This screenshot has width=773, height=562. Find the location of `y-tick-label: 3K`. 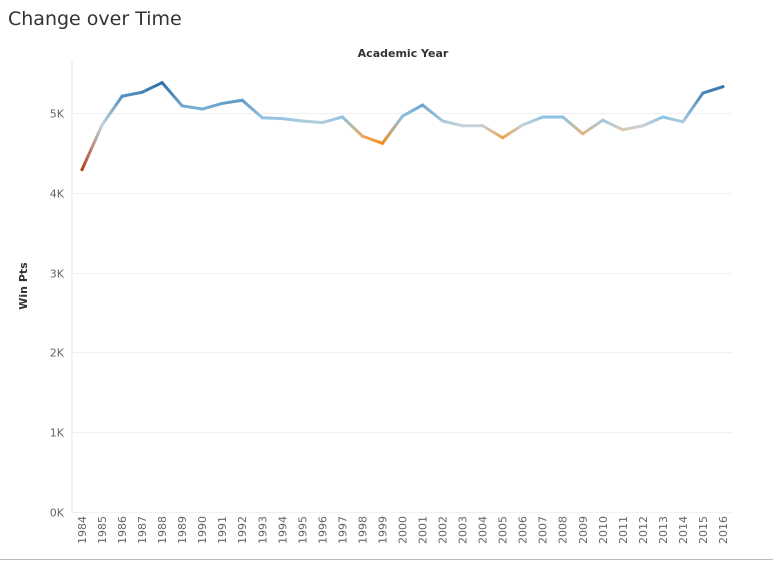

y-tick-label: 3K is located at coordinates (57, 274).